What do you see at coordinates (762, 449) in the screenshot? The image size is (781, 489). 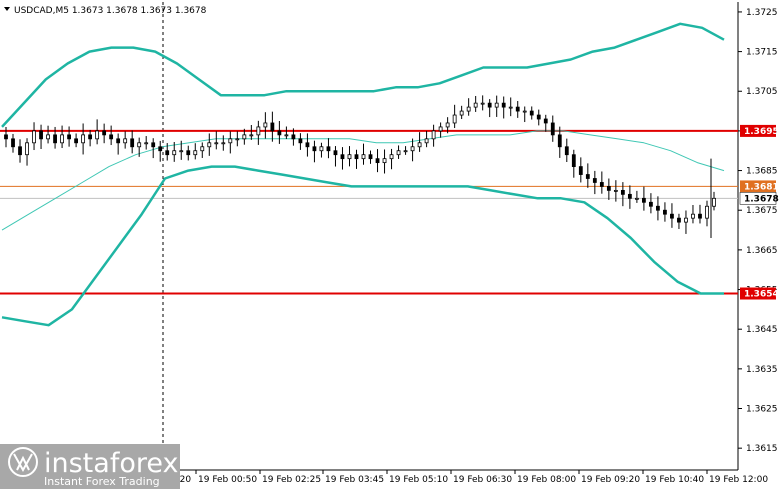 I see `price-tick-label: 1.3615` at bounding box center [762, 449].